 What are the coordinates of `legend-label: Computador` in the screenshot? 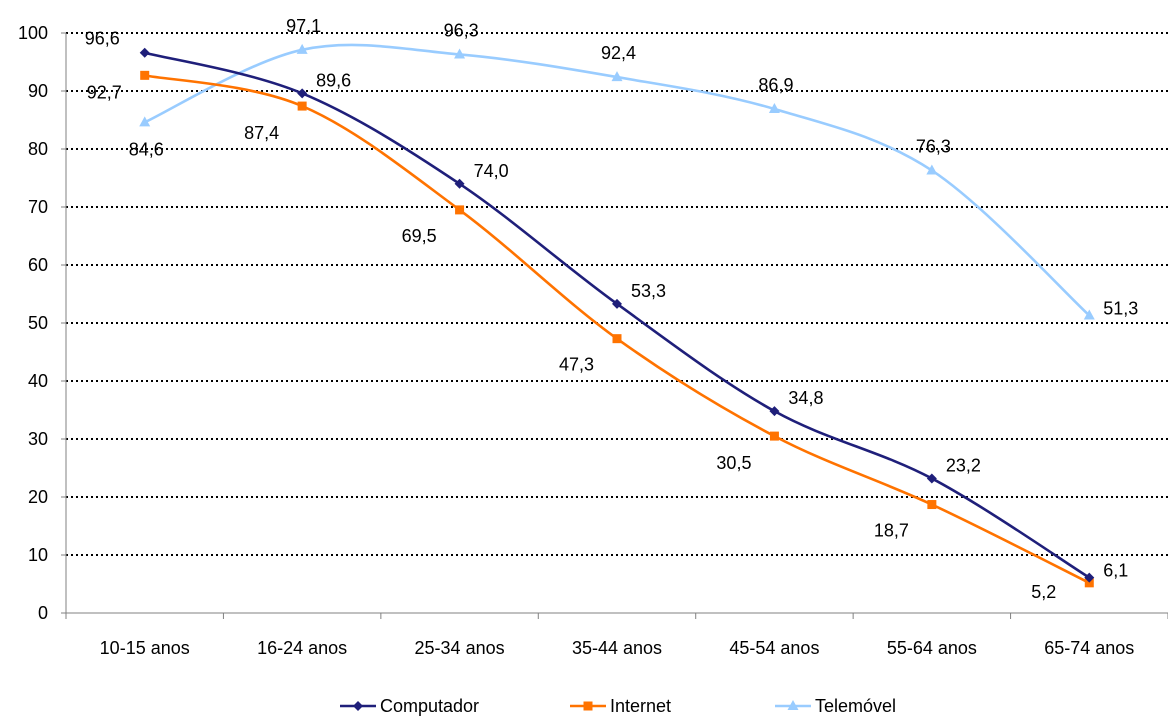 It's located at (429, 706).